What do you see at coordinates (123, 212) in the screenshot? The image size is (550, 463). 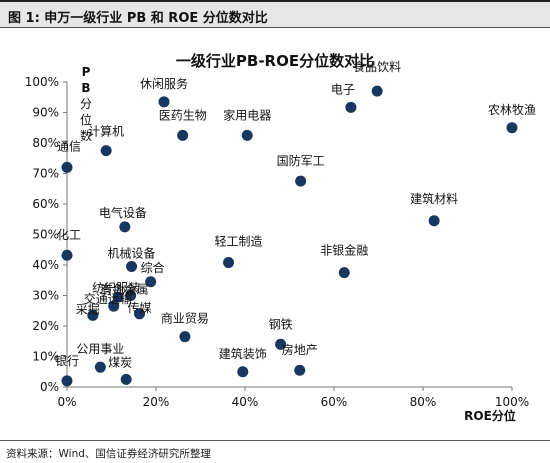 I see `data-point-label: 电气设备` at bounding box center [123, 212].